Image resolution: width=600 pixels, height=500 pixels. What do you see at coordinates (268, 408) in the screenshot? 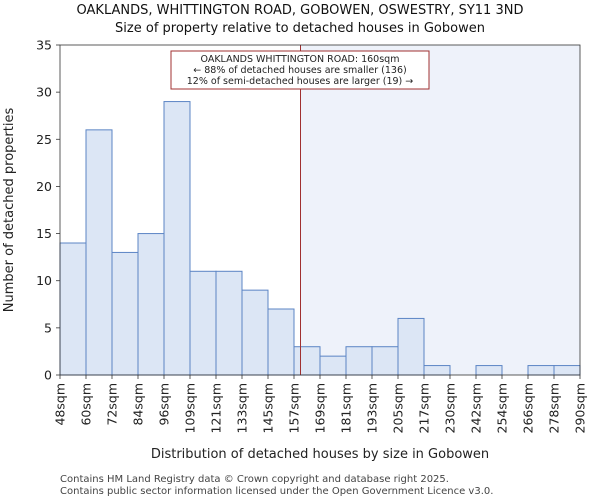
I see `x-tick-label: 145sqm` at bounding box center [268, 408].